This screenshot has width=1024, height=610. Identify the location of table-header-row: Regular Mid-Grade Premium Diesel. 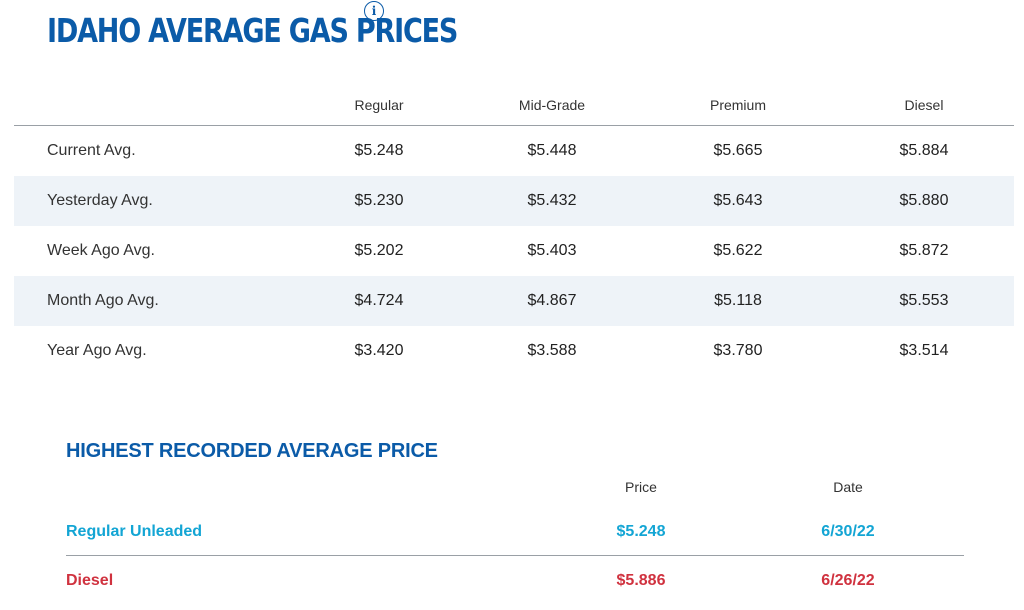
(514, 105).